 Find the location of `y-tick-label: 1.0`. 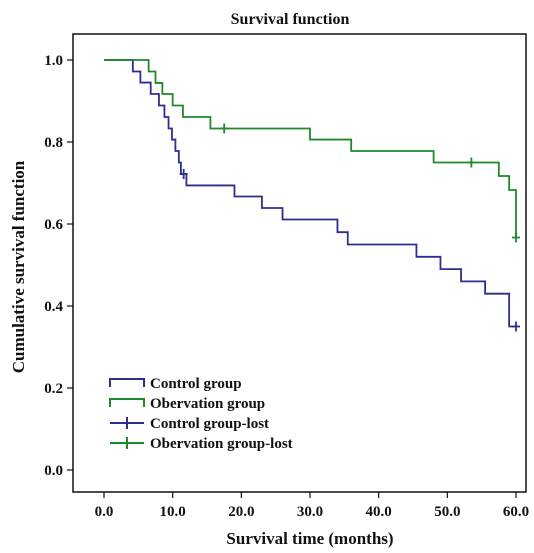

y-tick-label: 1.0 is located at coordinates (53, 61).